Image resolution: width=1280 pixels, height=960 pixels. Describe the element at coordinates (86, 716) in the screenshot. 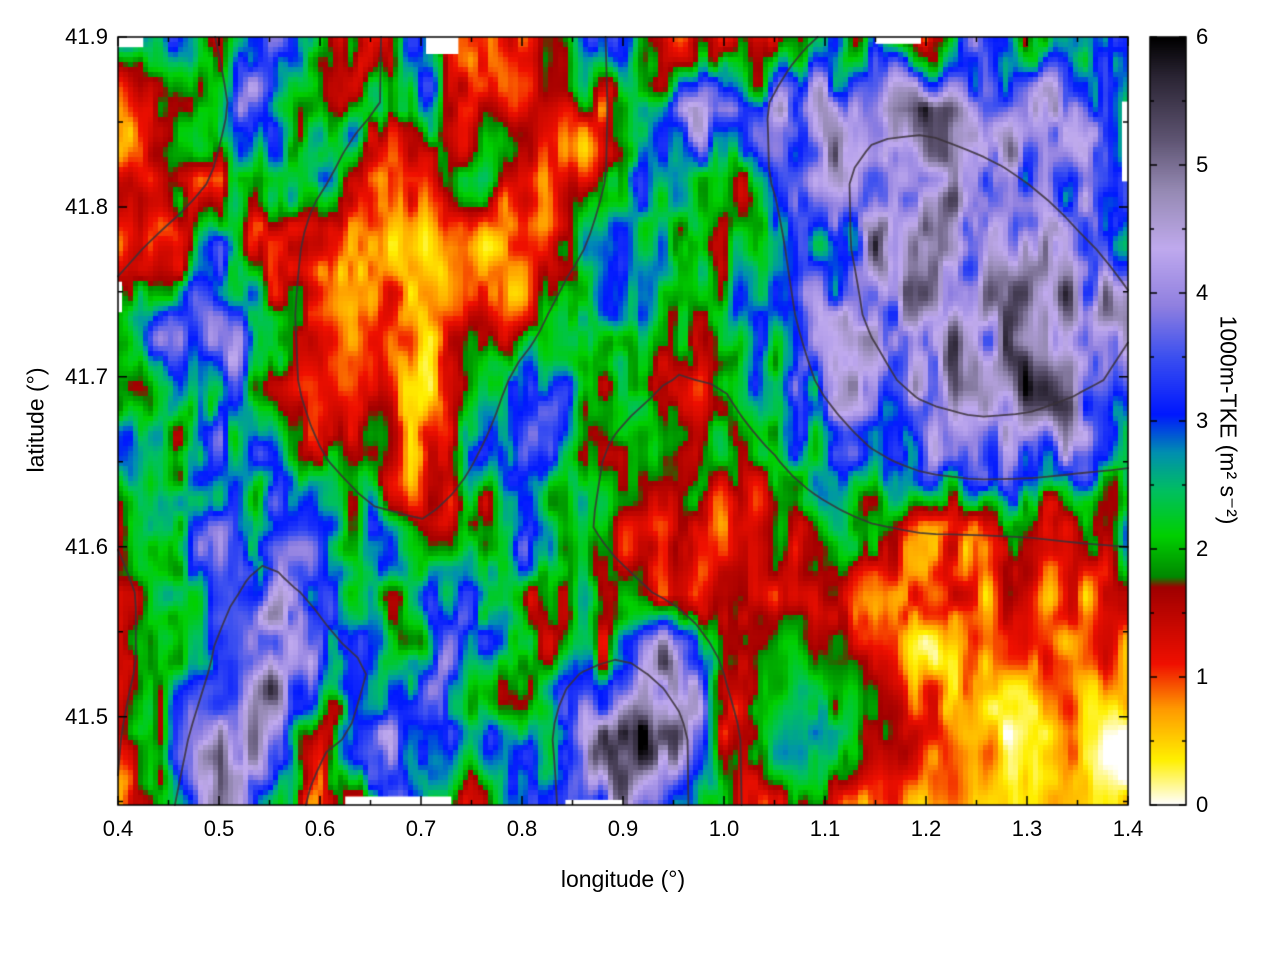

I see `y-tick-label: 41.5` at that location.